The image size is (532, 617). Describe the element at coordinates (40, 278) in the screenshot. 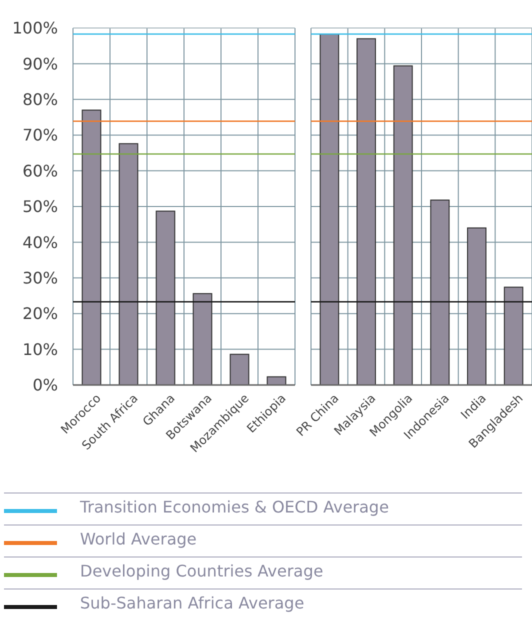

I see `y-tick-label: 30%` at that location.